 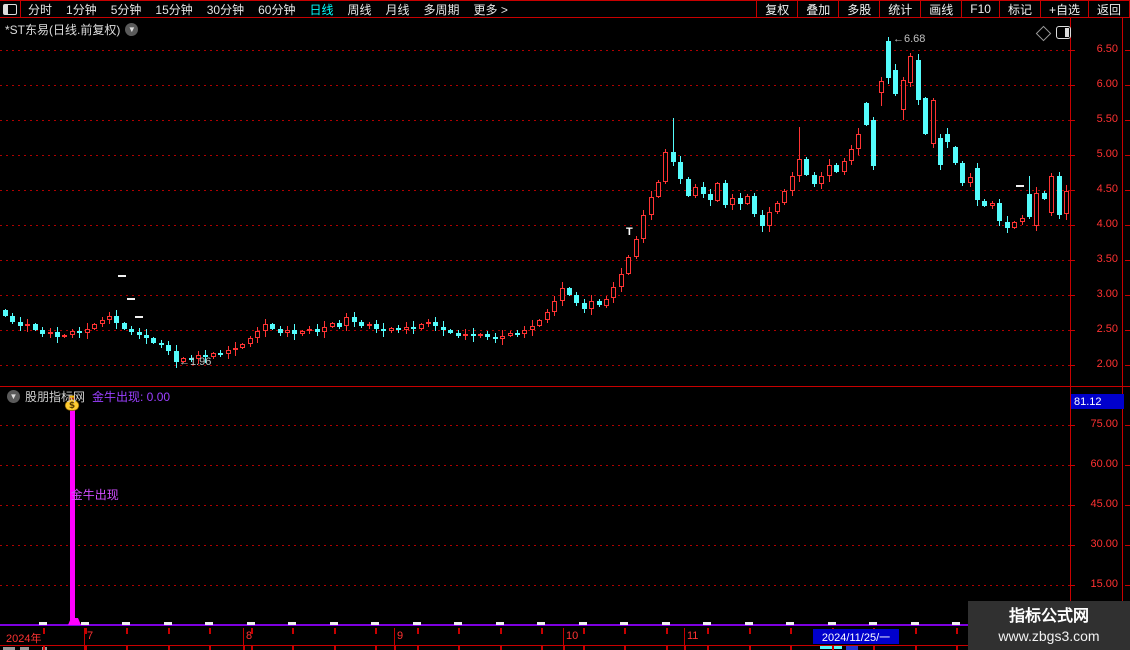 I want to click on tool-menu-item: +自选, so click(x=1063, y=9).